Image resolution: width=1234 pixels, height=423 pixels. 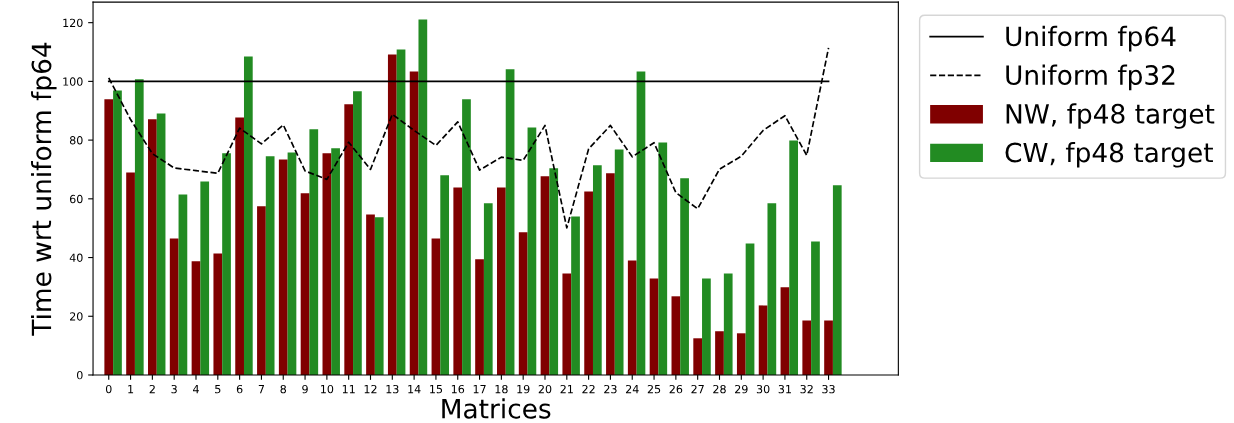 What do you see at coordinates (239, 389) in the screenshot?
I see `x-tick-label: 6` at bounding box center [239, 389].